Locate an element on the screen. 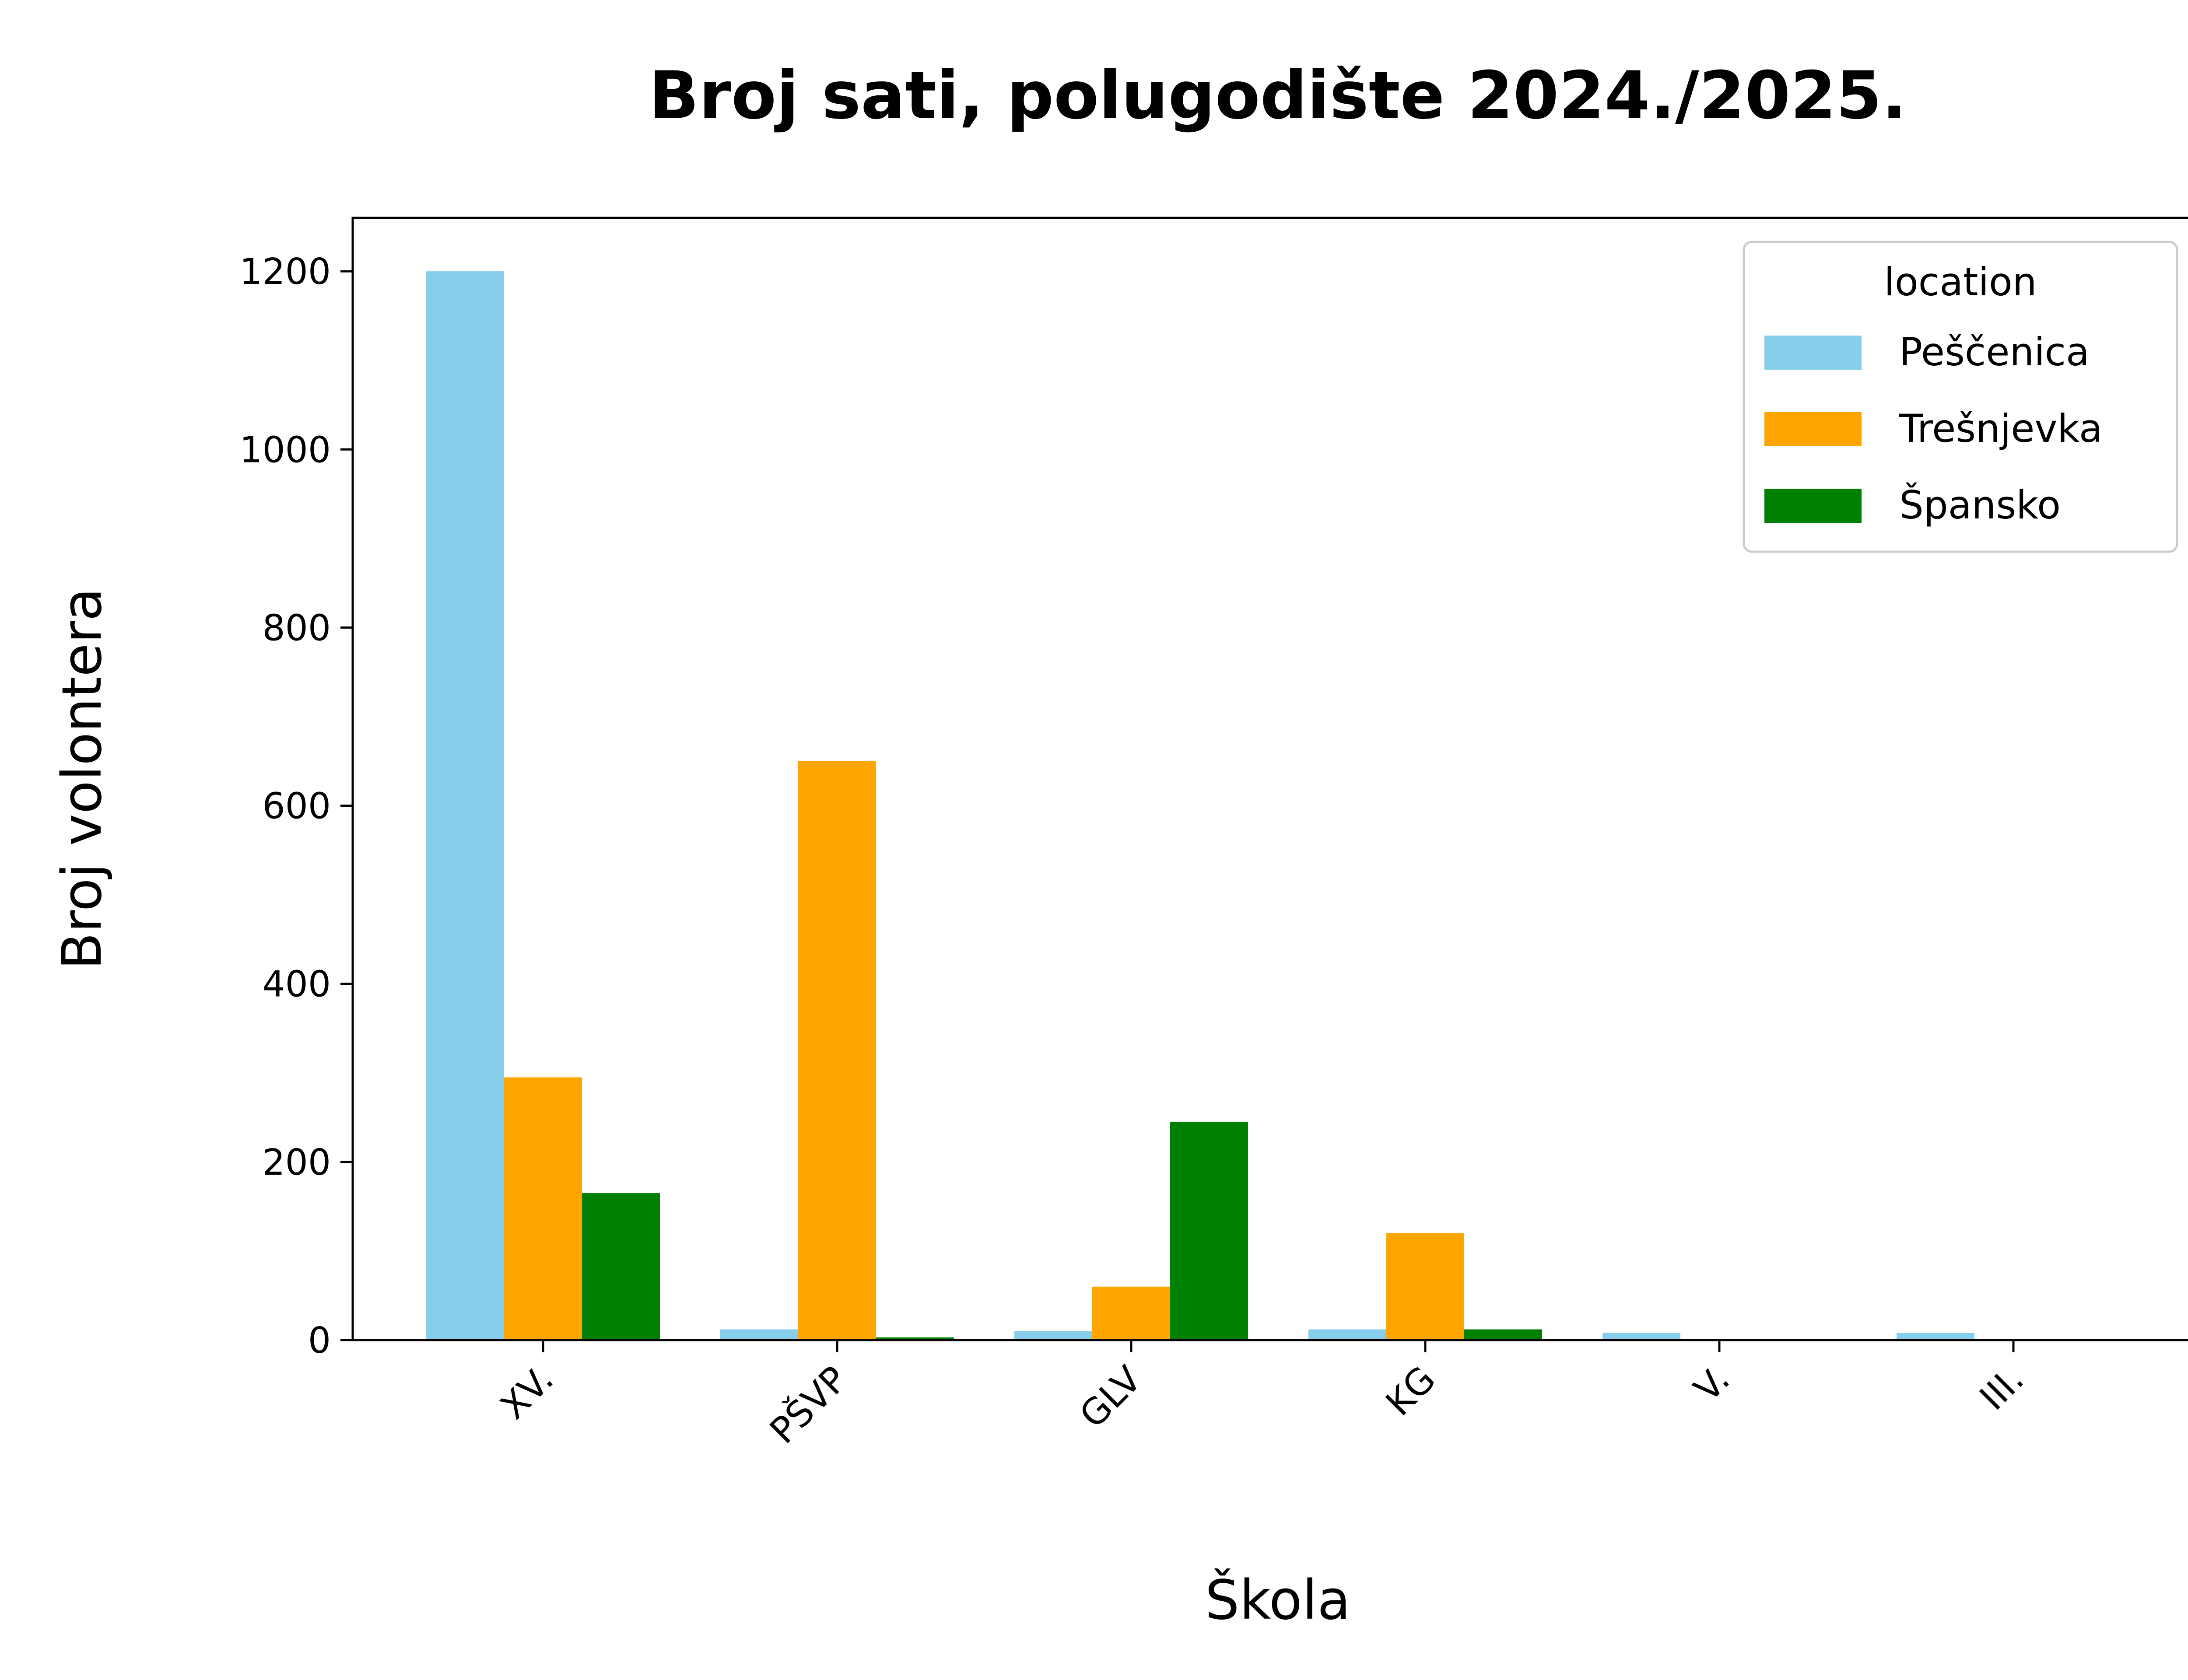  y-tick-label-2: 200 is located at coordinates (296, 1162).